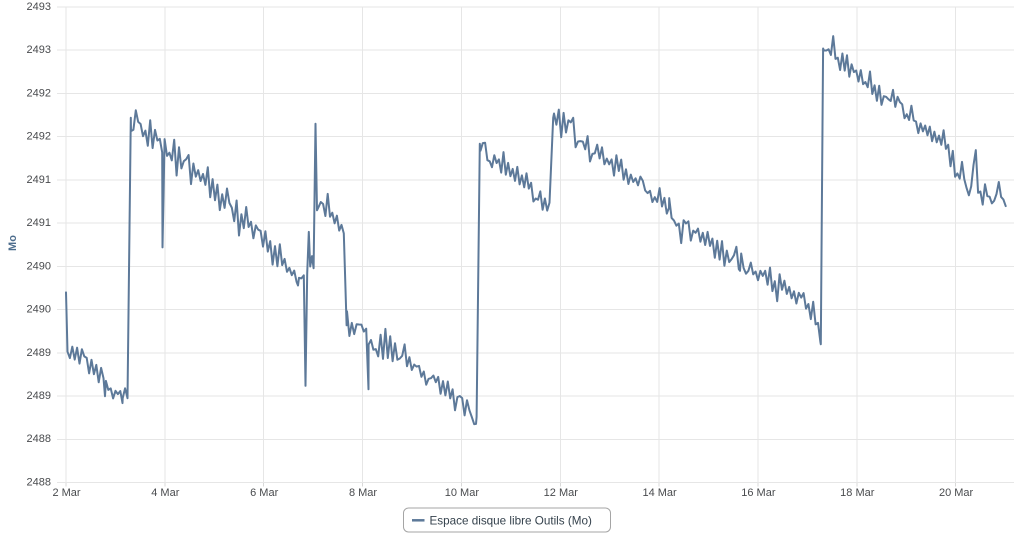 The height and width of the screenshot is (546, 1026). I want to click on svg-text: 12 Mar, so click(561, 493).